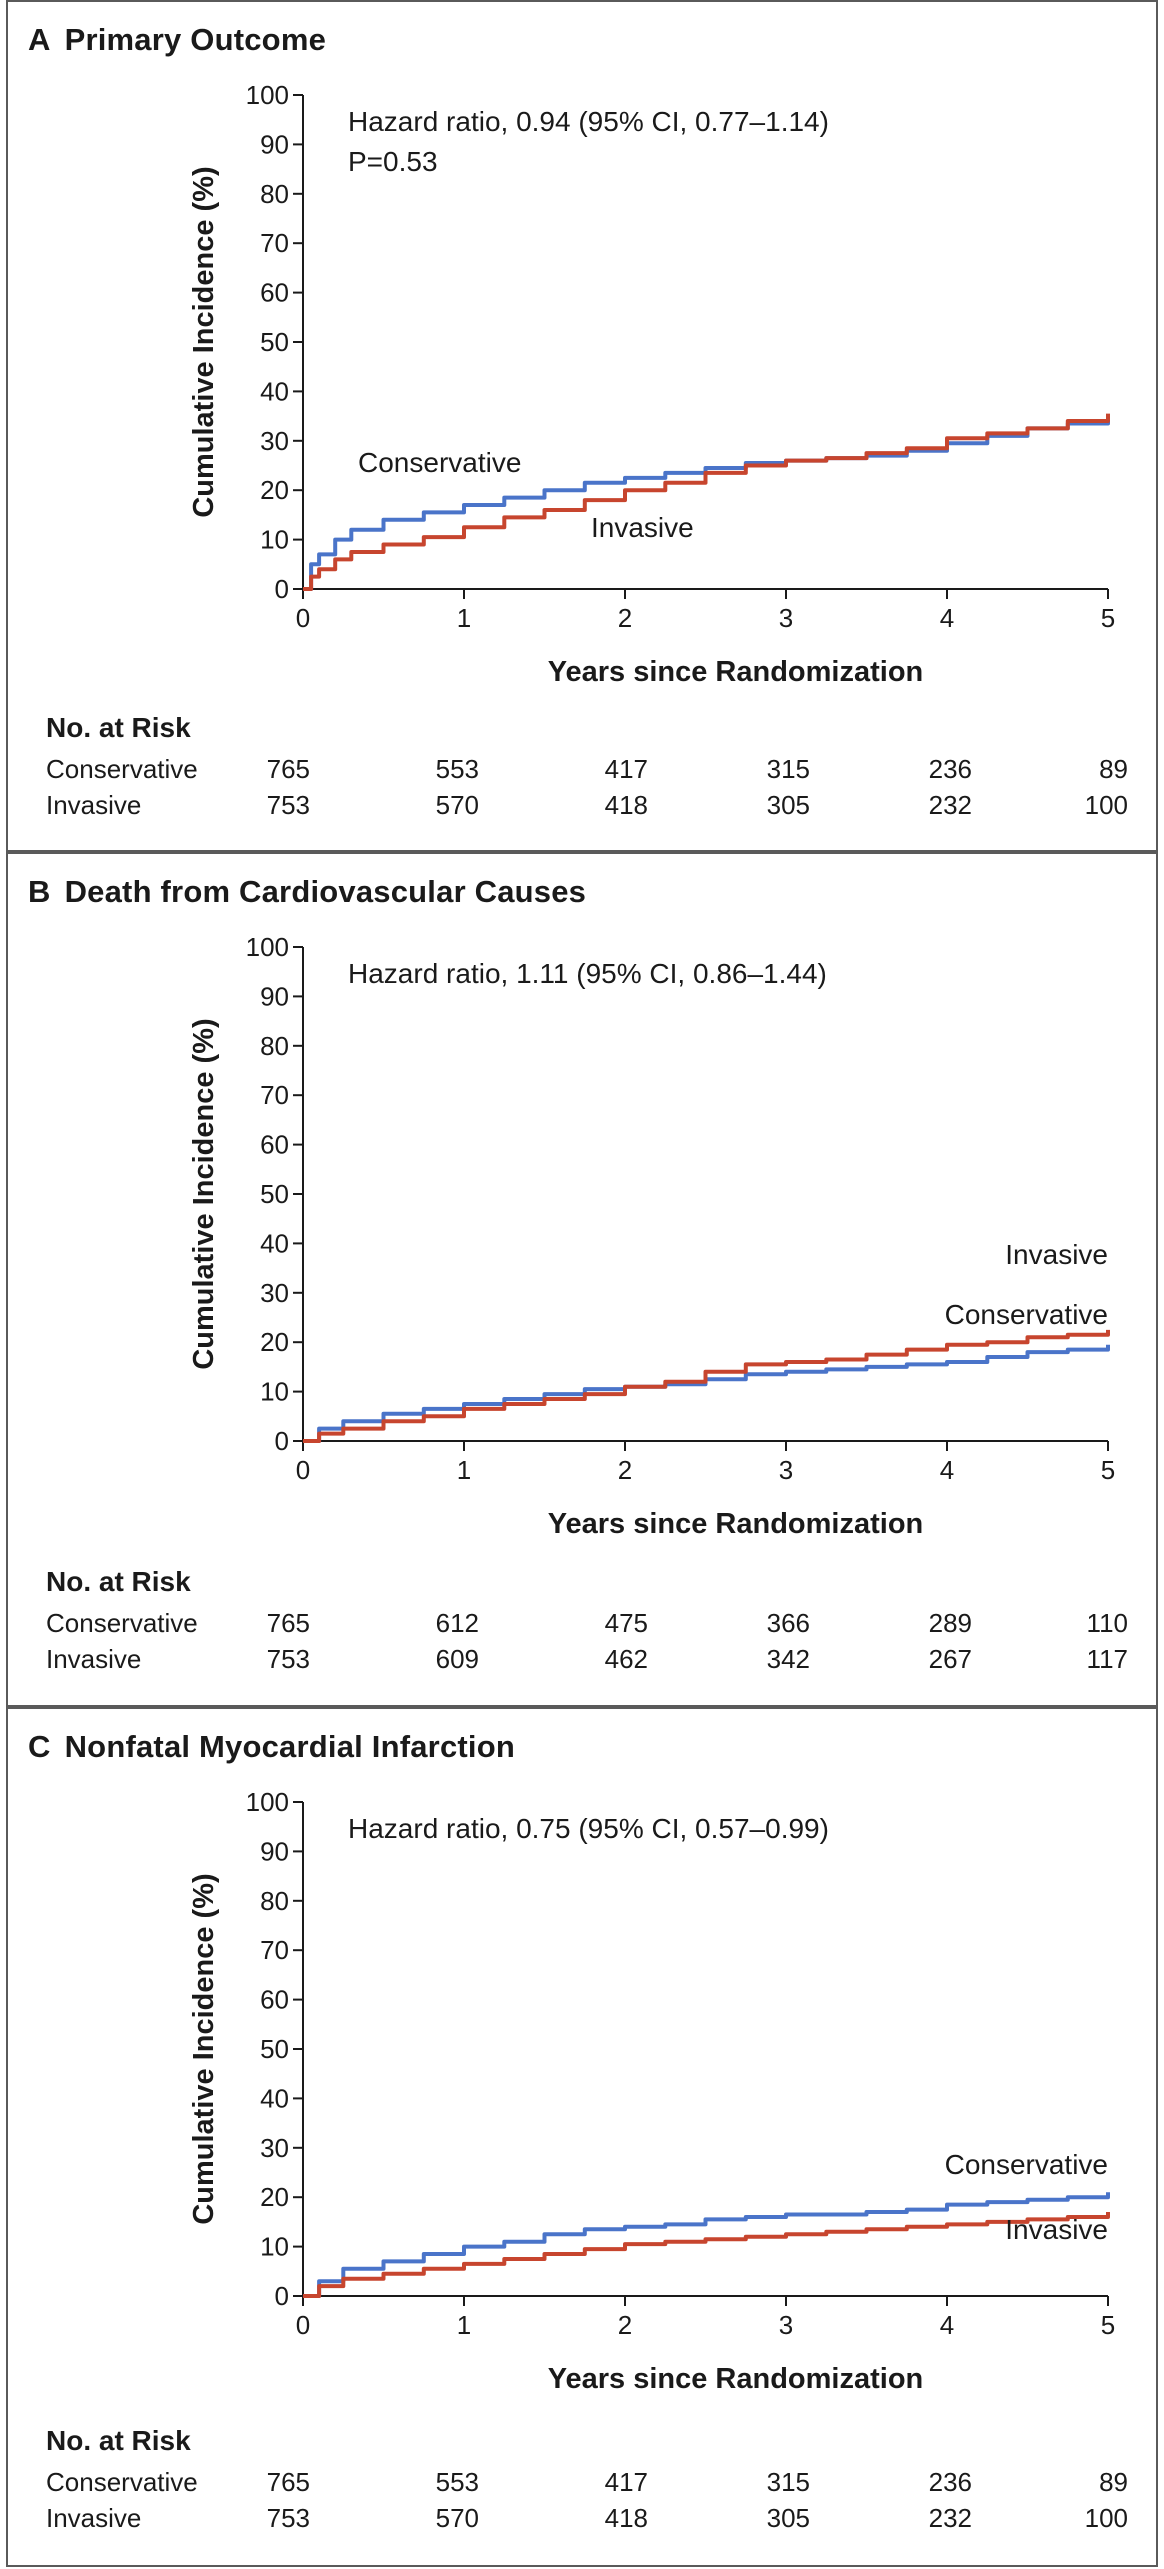  I want to click on risk-cell: 342, so click(788, 1659).